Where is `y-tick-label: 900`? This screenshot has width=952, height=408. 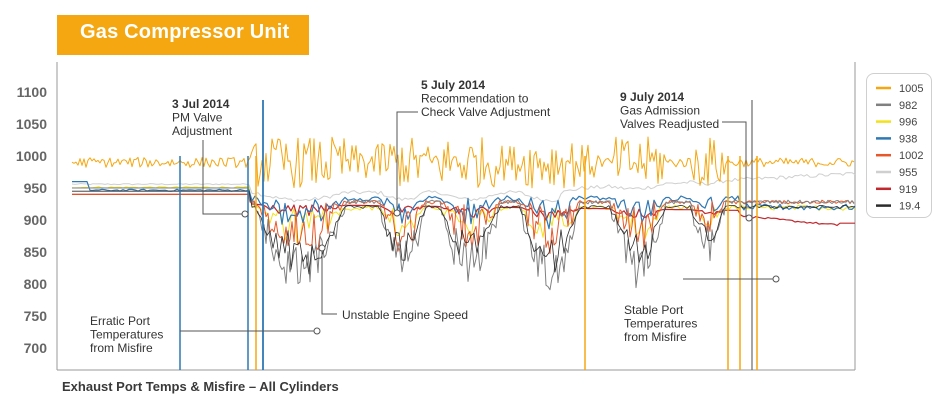
y-tick-label: 900 is located at coordinates (36, 220).